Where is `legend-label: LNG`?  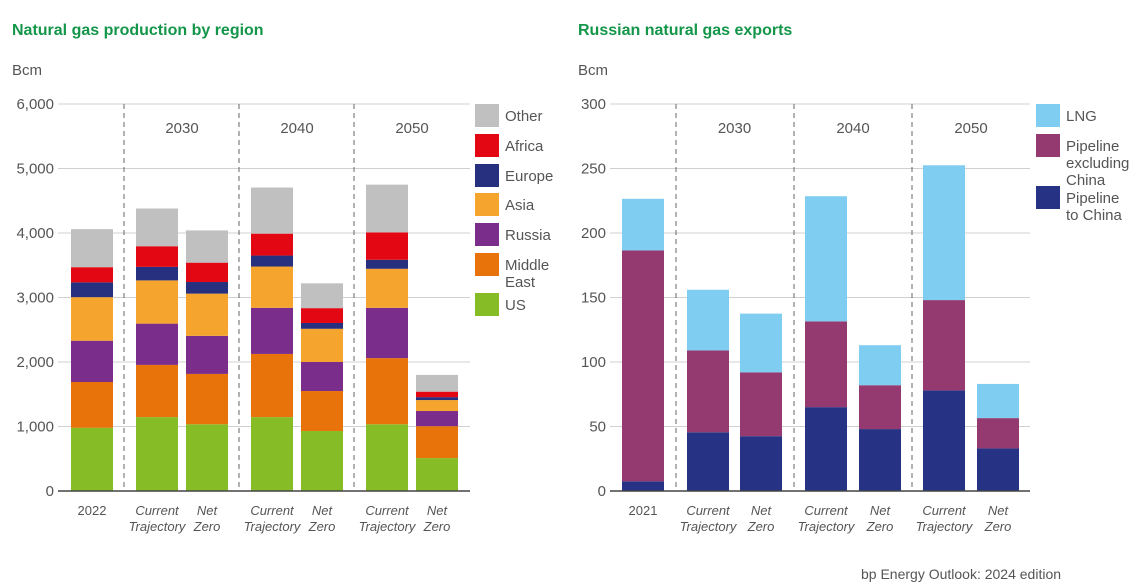
legend-label: LNG is located at coordinates (1081, 116).